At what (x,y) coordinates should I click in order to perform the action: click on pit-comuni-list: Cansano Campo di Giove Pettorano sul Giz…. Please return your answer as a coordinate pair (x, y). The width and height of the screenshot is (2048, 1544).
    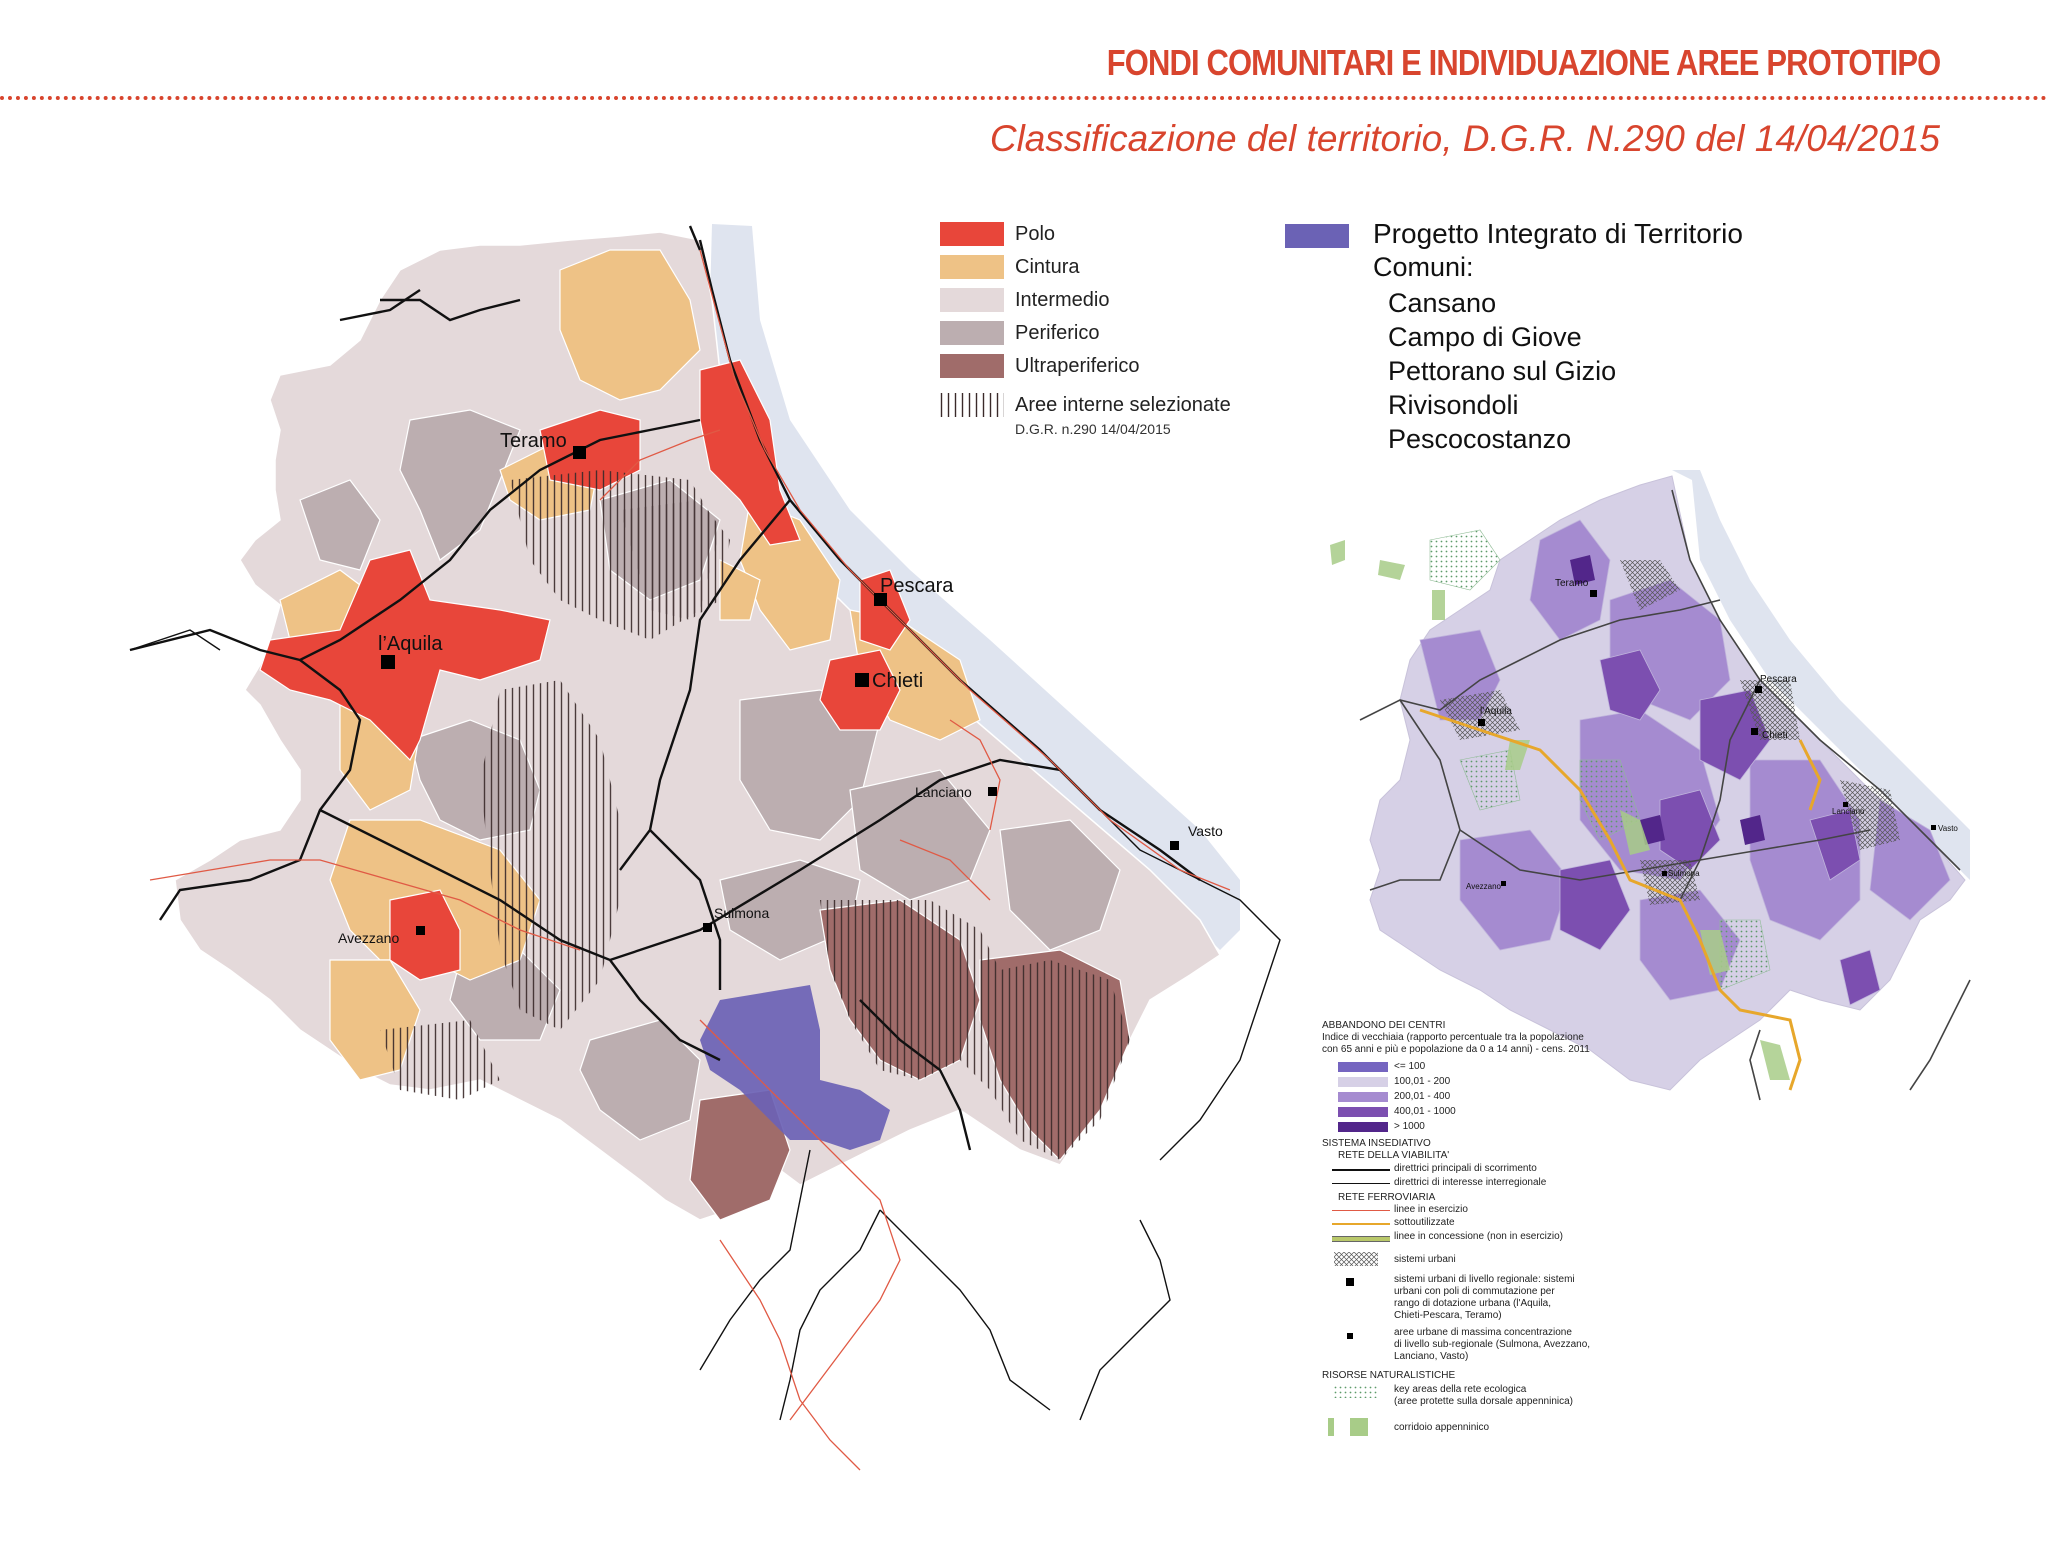
    Looking at the image, I should click on (1502, 371).